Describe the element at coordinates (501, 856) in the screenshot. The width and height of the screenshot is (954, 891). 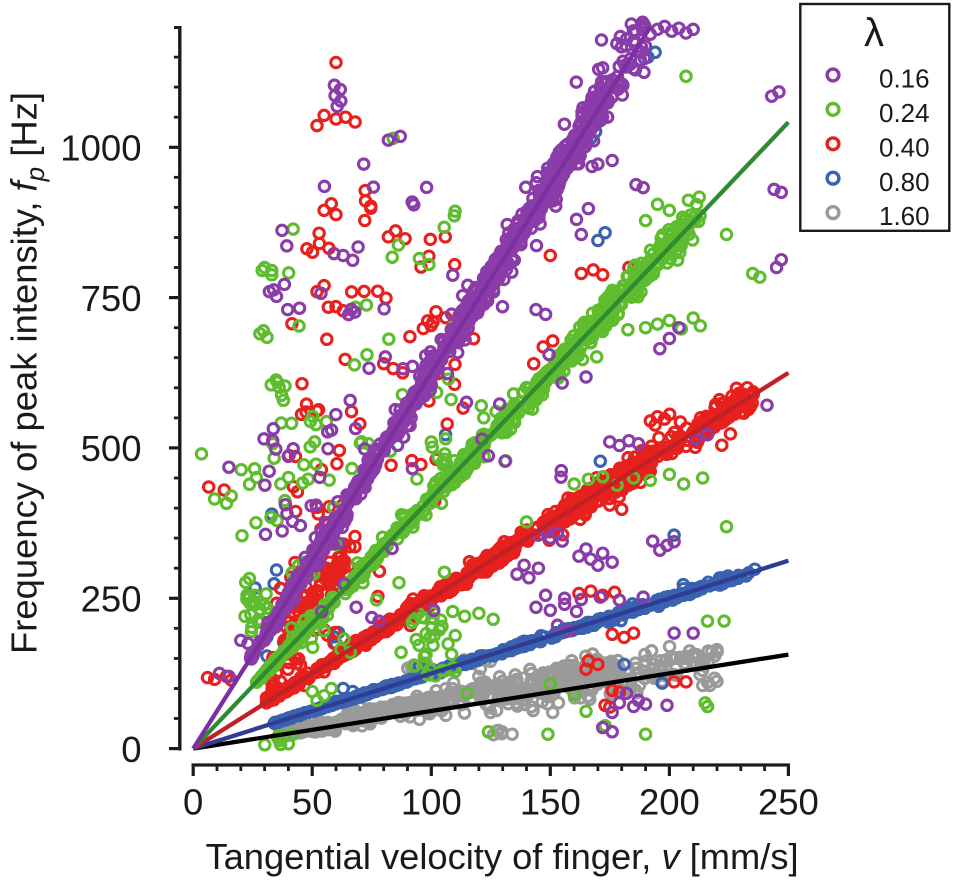
I see `svg-text:Tangential velocity of finger,: Tangential velocity of finger, v [mm/s]` at that location.